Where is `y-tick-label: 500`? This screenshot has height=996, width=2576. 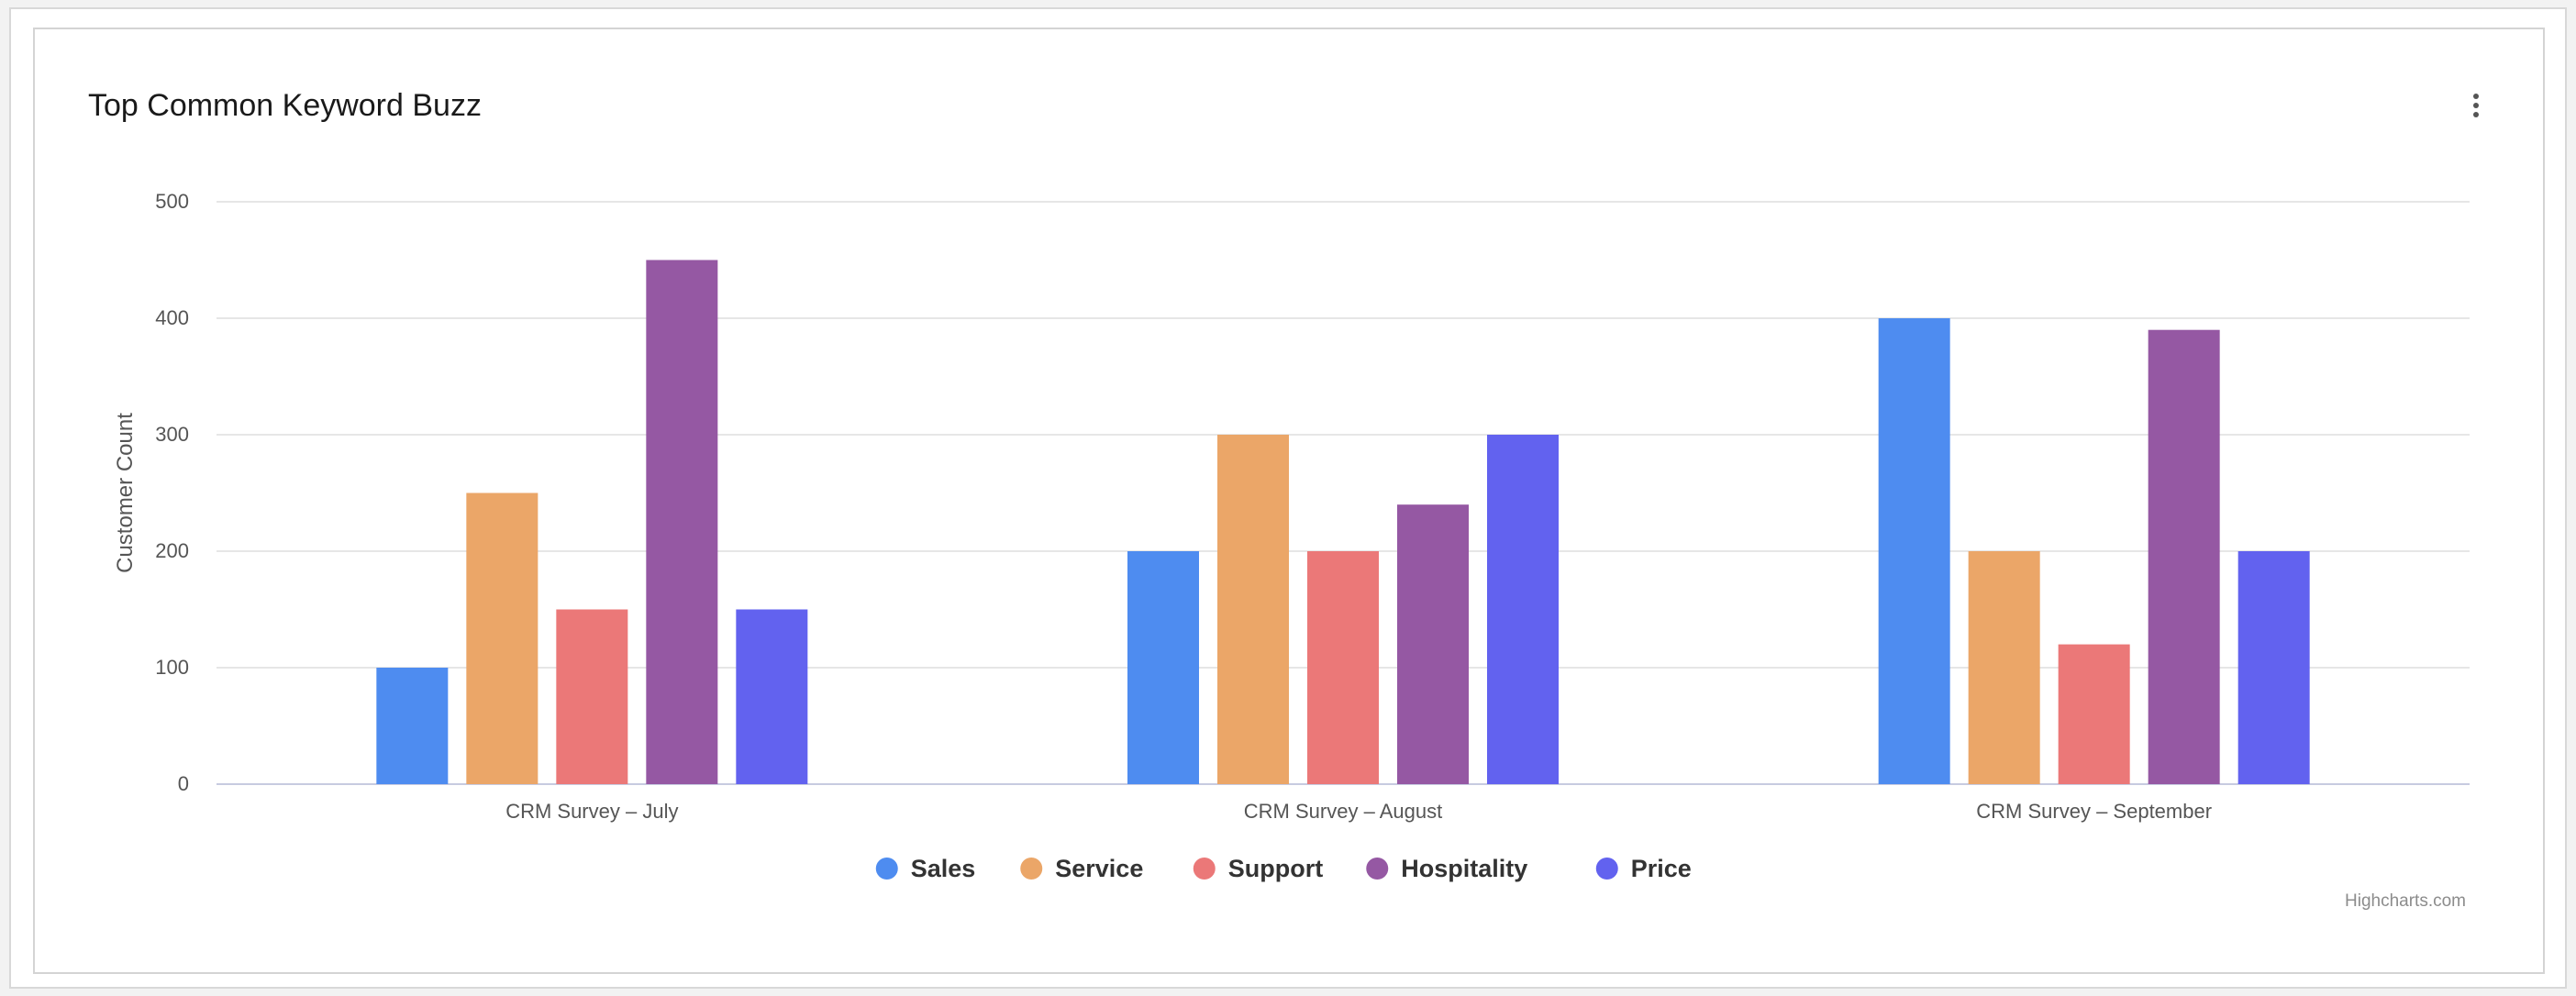 y-tick-label: 500 is located at coordinates (172, 201).